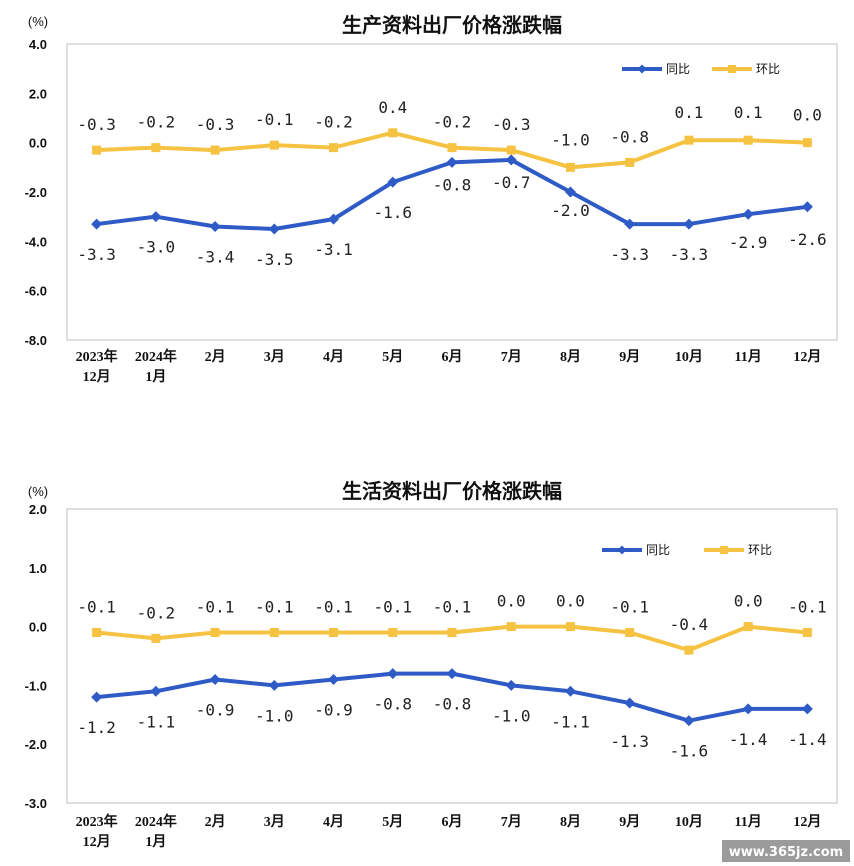 This screenshot has height=866, width=854. I want to click on data-label-yoy: -2.0, so click(570, 210).